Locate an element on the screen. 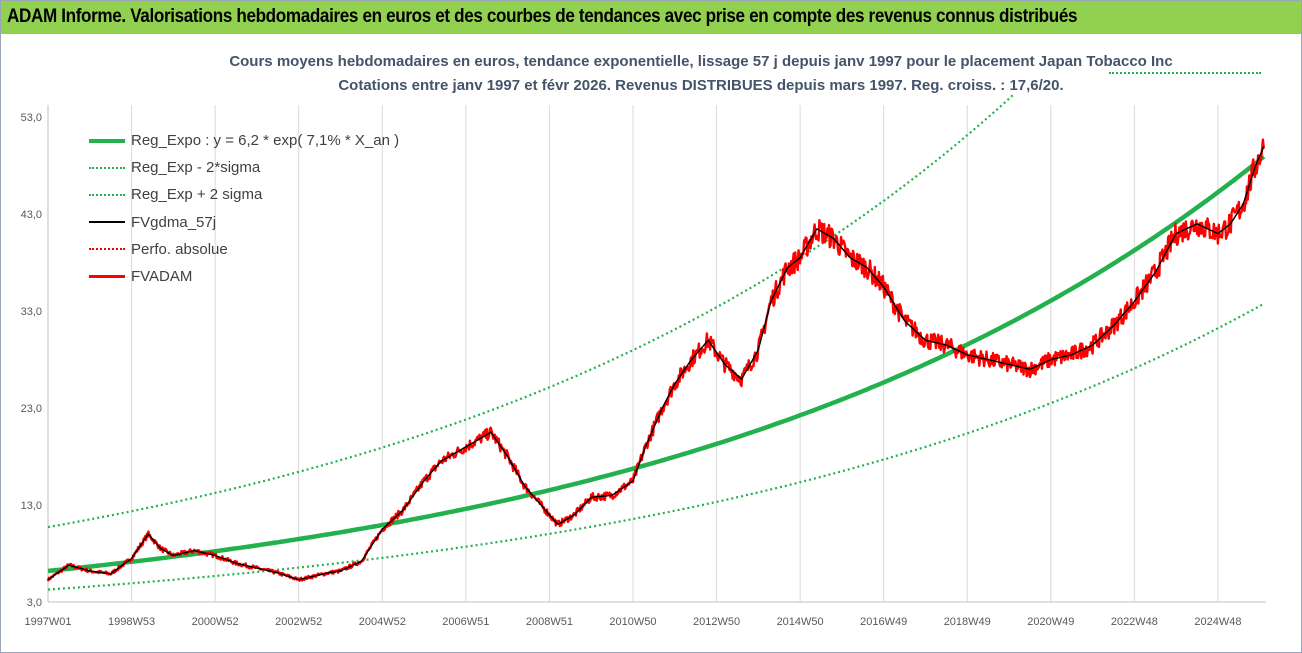 This screenshot has width=1302, height=653. legend-label: Reg_Expo : y = 6,2 * exp( 7,1% * X_an ) is located at coordinates (265, 141).